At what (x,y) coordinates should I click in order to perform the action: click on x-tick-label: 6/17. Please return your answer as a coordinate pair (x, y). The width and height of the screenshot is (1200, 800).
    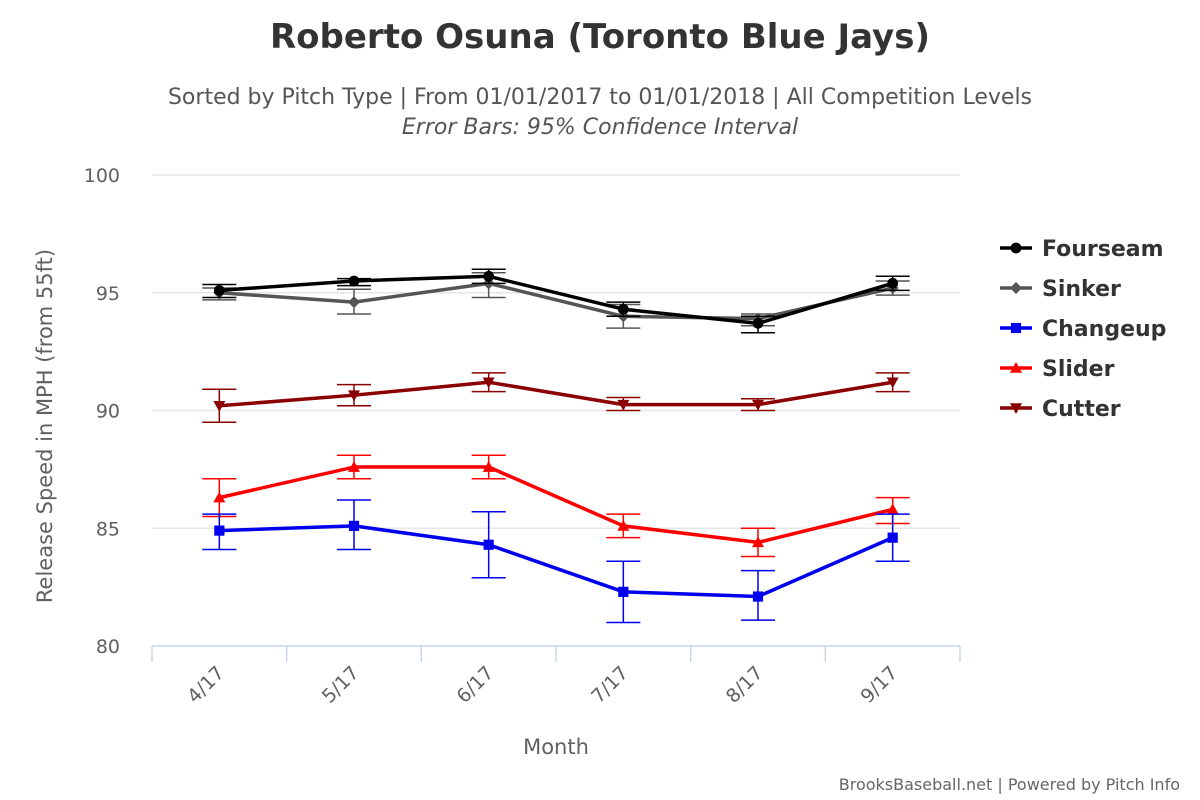
    Looking at the image, I should click on (475, 685).